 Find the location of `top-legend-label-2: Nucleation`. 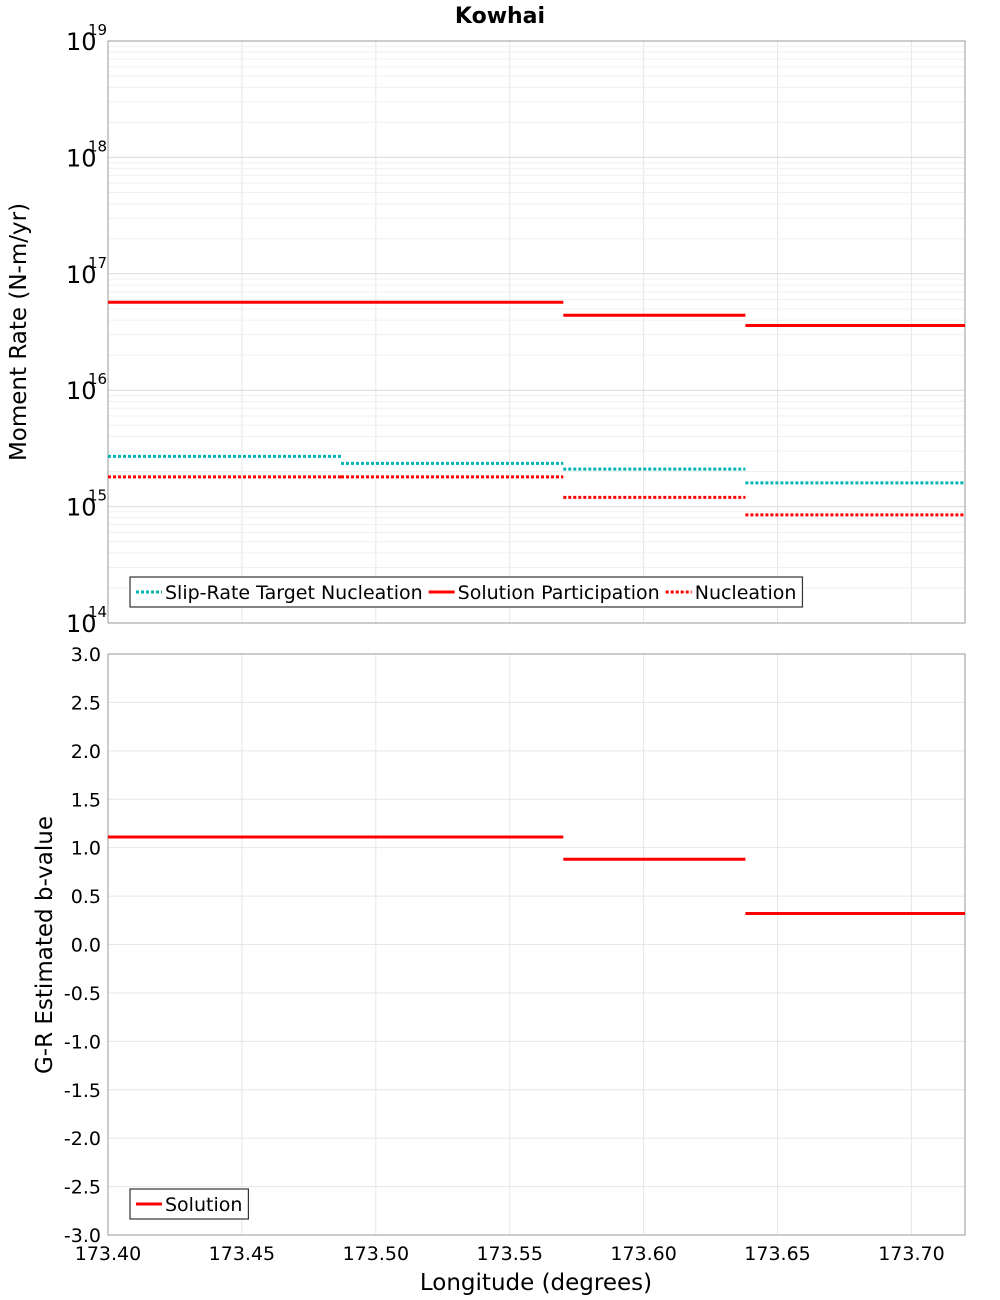

top-legend-label-2: Nucleation is located at coordinates (746, 593).